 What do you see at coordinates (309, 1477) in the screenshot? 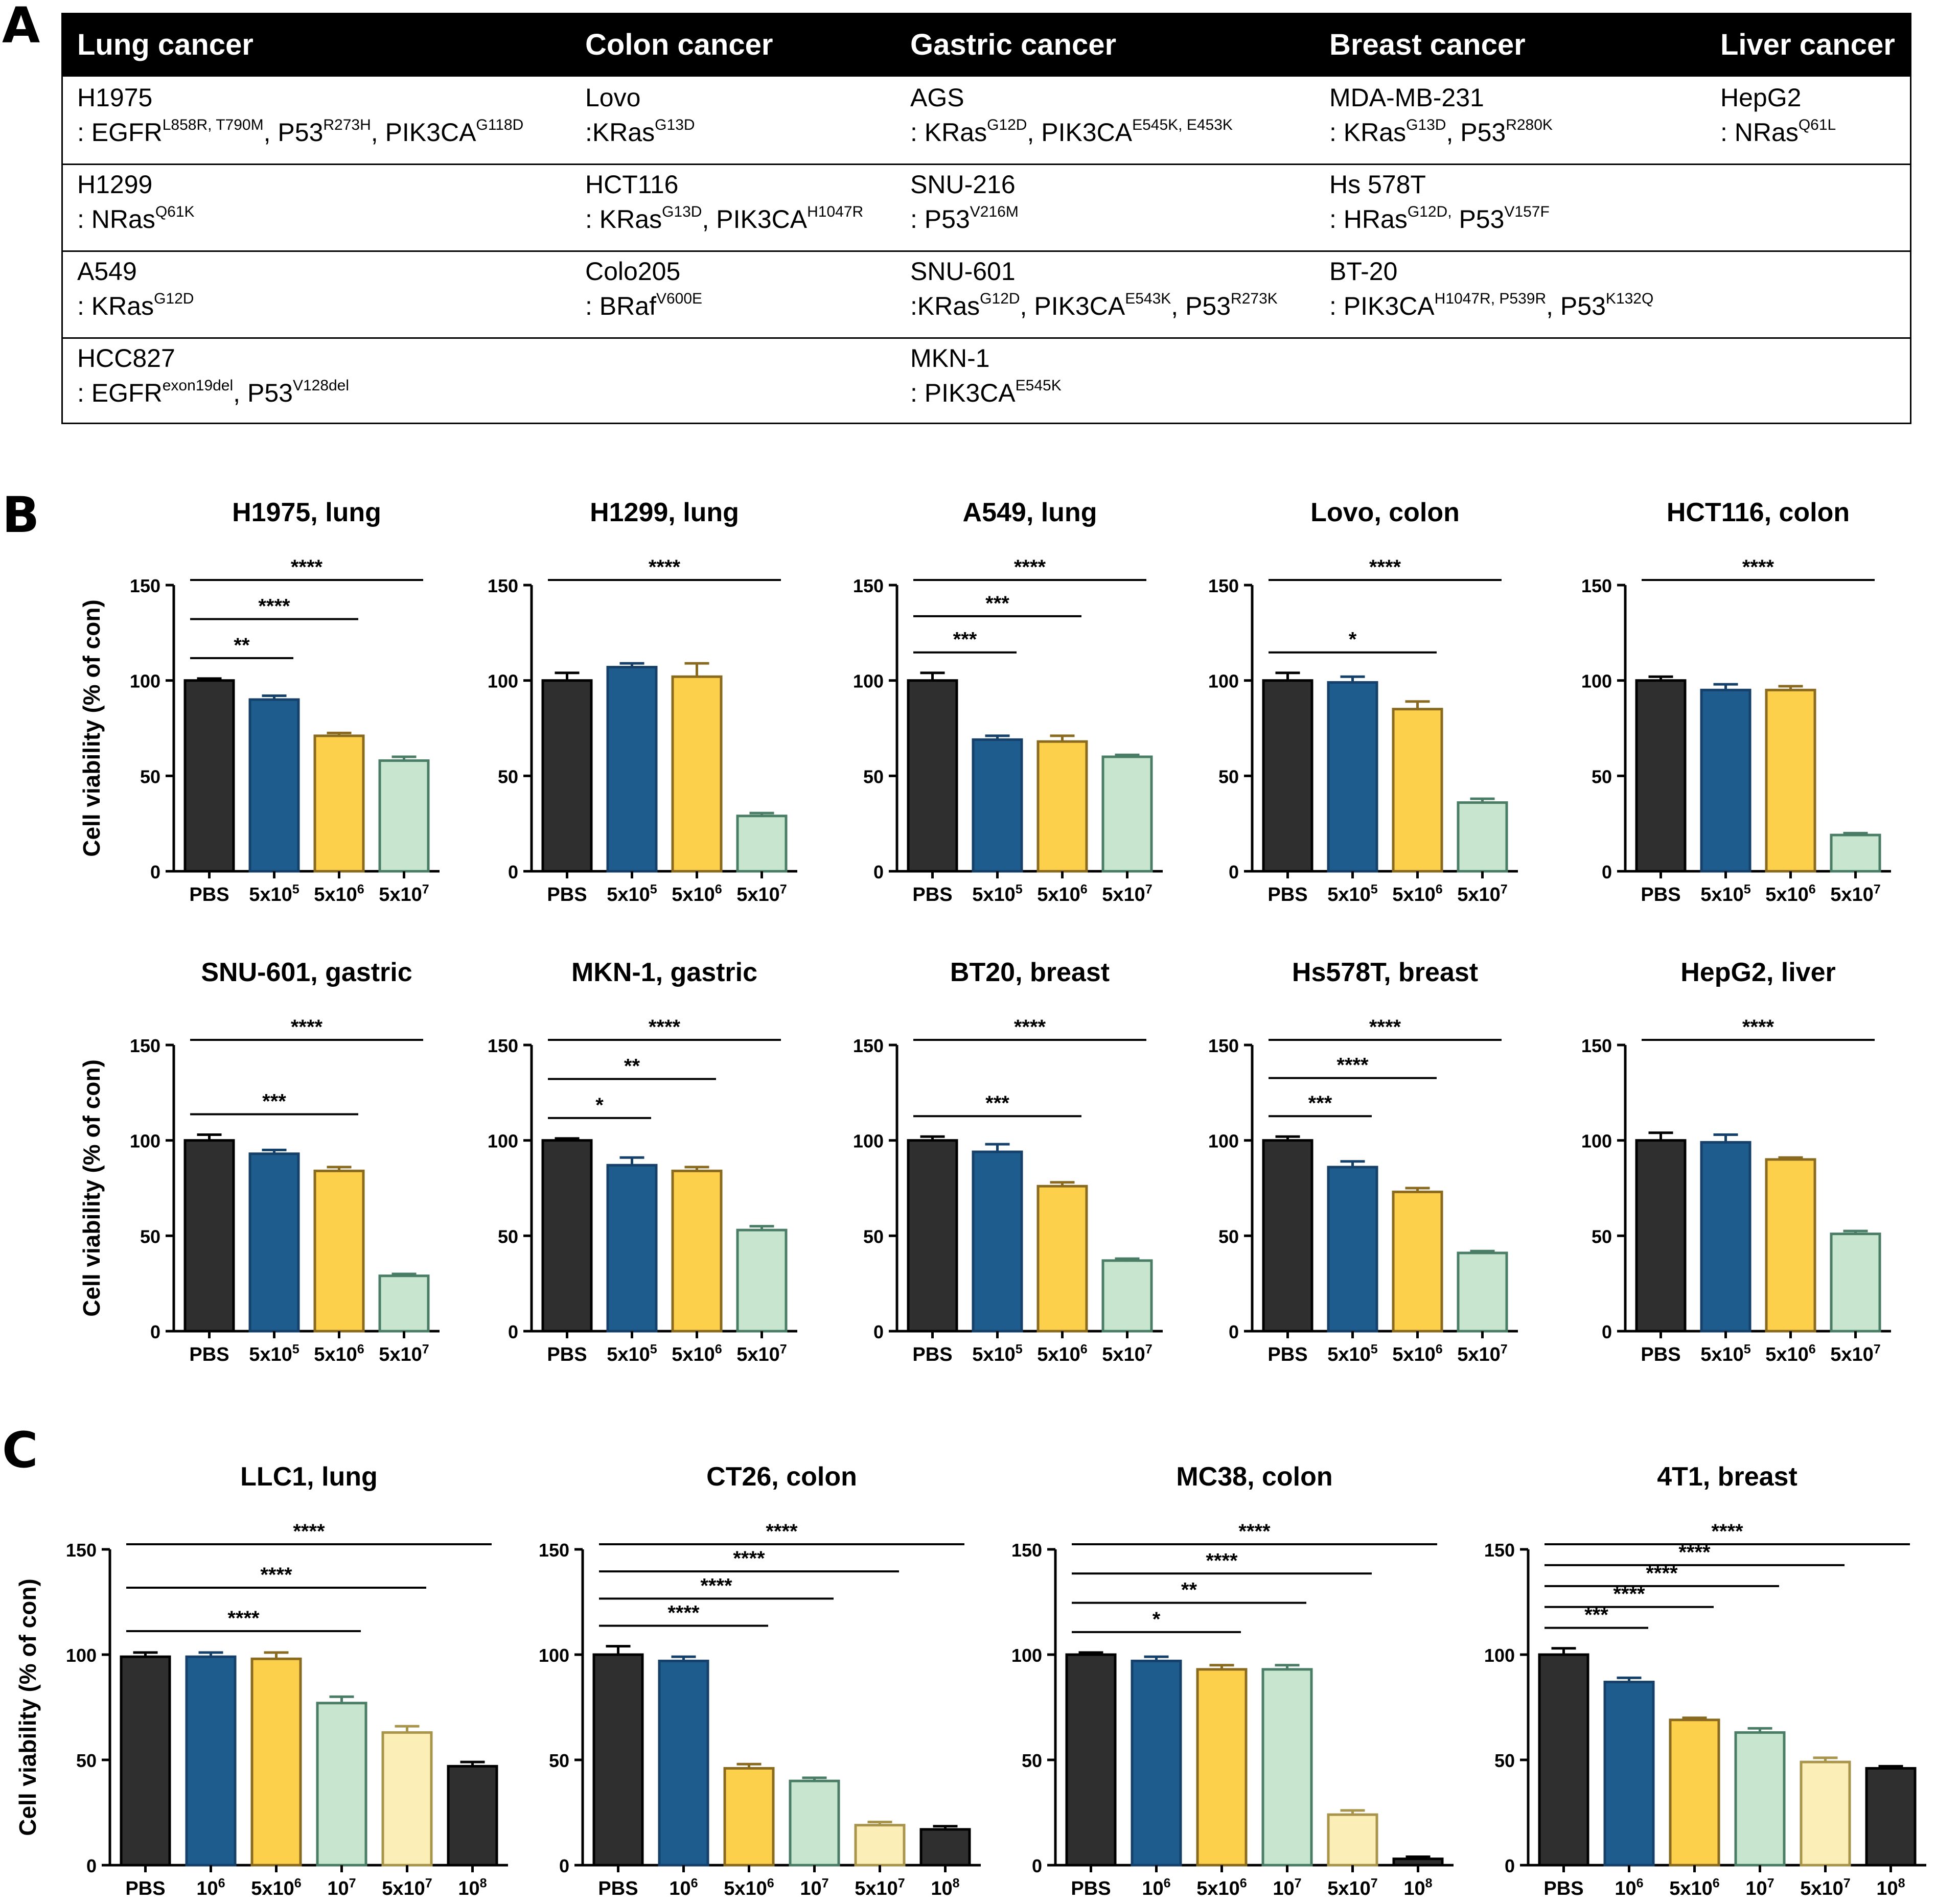
I see `chart-title: LLC1, lung` at bounding box center [309, 1477].